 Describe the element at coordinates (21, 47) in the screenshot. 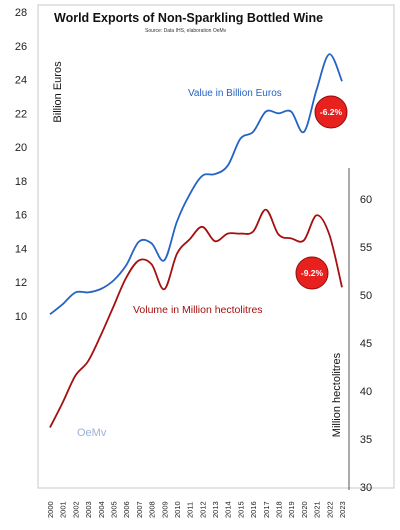

I see `left-tick-label: 26` at that location.